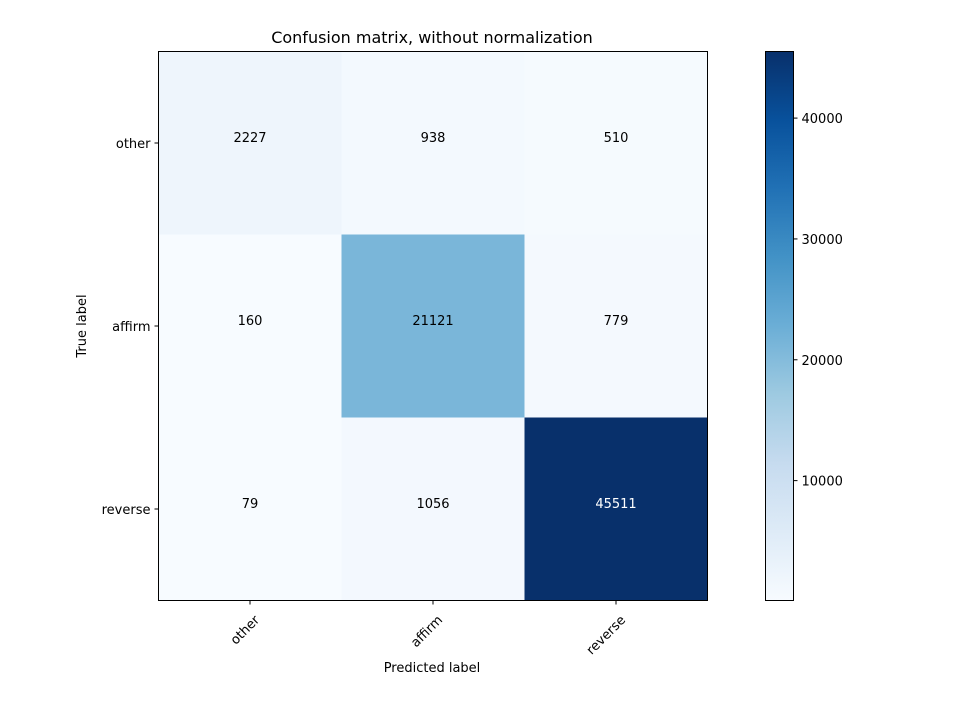 Image resolution: width=971 pixels, height=706 pixels. Describe the element at coordinates (822, 482) in the screenshot. I see `colorbar-tick-label: 10000` at that location.